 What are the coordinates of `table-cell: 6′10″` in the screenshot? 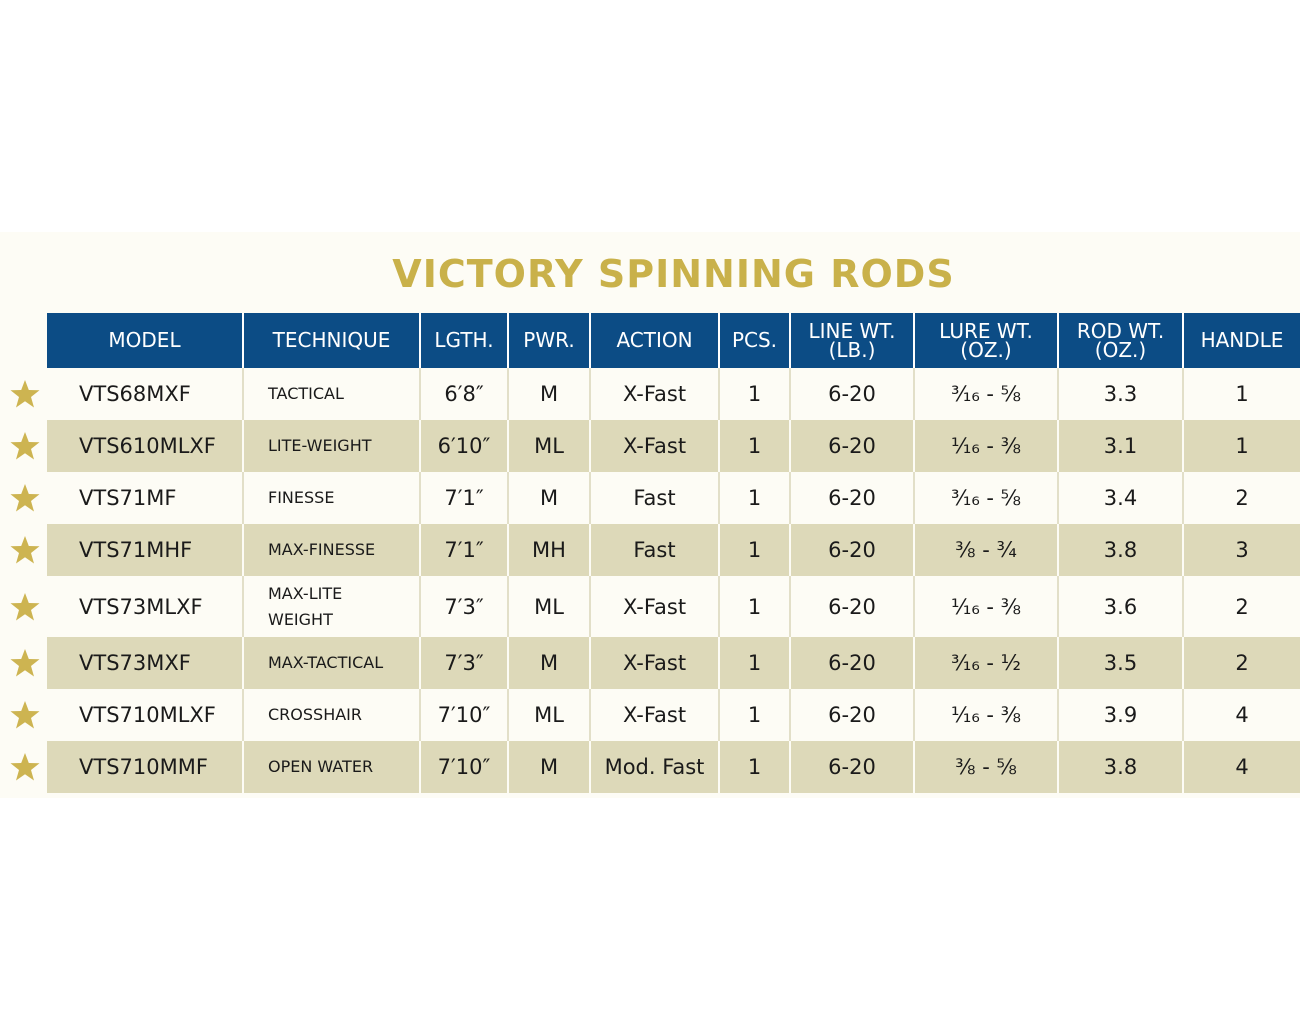 It's located at (463, 446).